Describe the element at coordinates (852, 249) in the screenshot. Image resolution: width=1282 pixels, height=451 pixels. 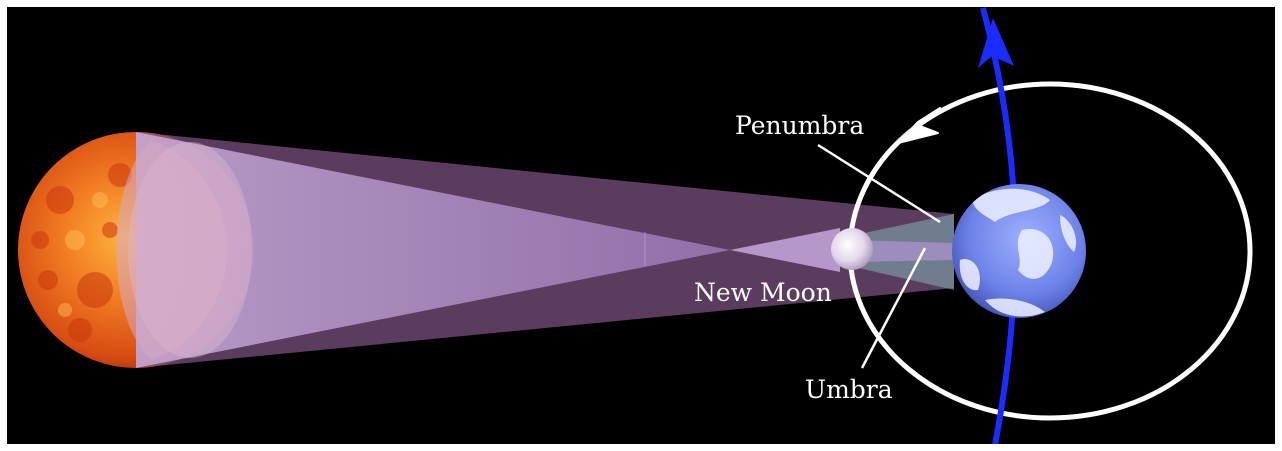
I see `moon-icon` at that location.